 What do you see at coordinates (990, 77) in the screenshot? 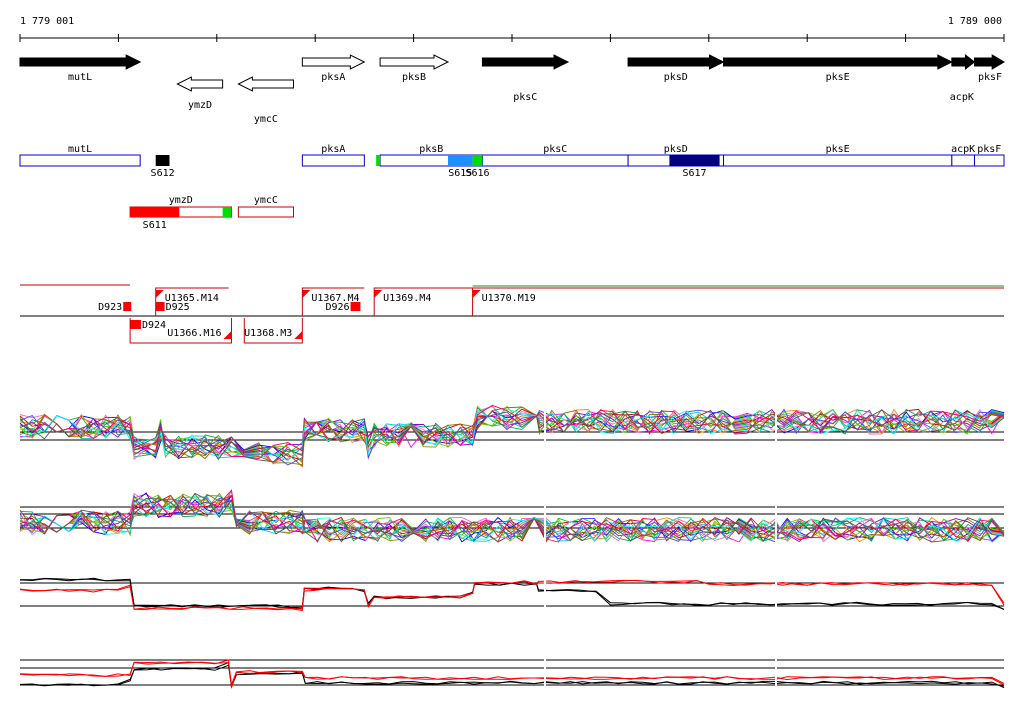
I see `gene-label: pksF` at bounding box center [990, 77].